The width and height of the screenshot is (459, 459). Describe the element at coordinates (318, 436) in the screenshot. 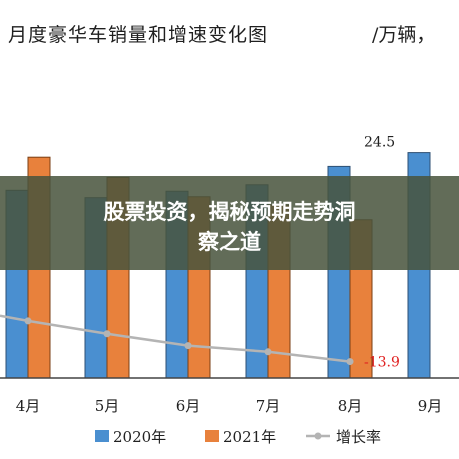

I see `legend-line-marker` at that location.